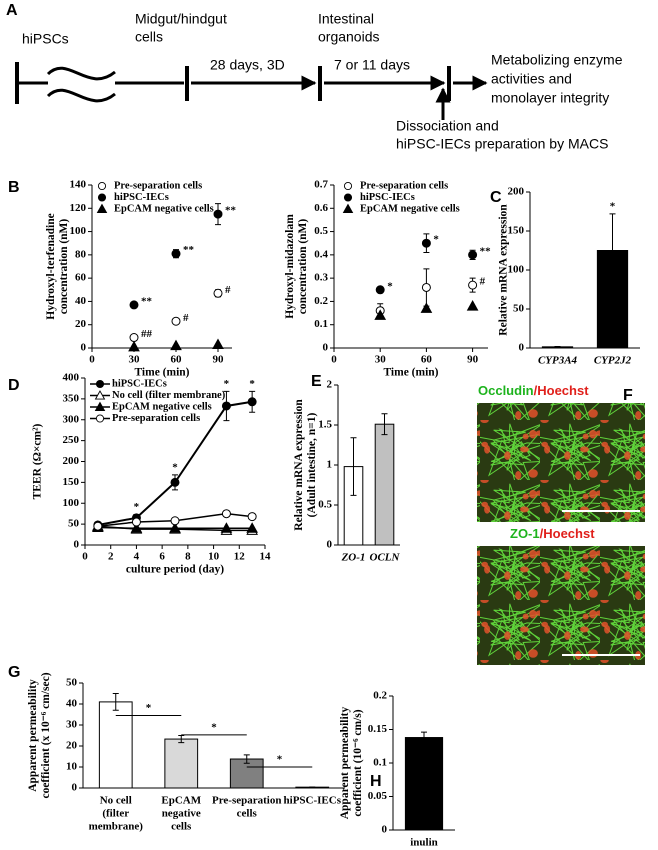  Describe the element at coordinates (147, 301) in the screenshot. I see `significance-label: **` at that location.